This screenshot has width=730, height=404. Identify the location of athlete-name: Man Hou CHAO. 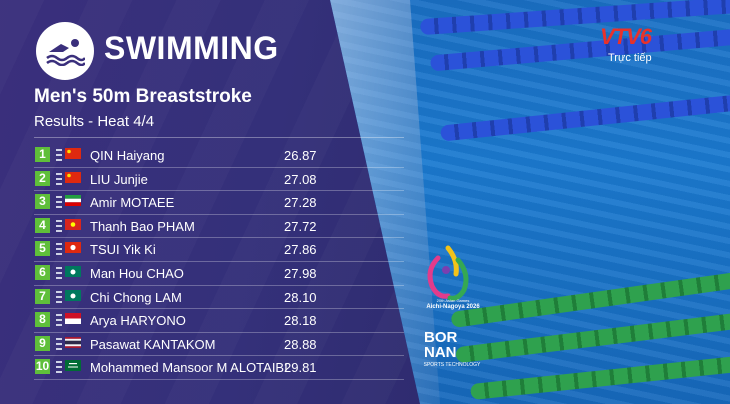
(137, 273).